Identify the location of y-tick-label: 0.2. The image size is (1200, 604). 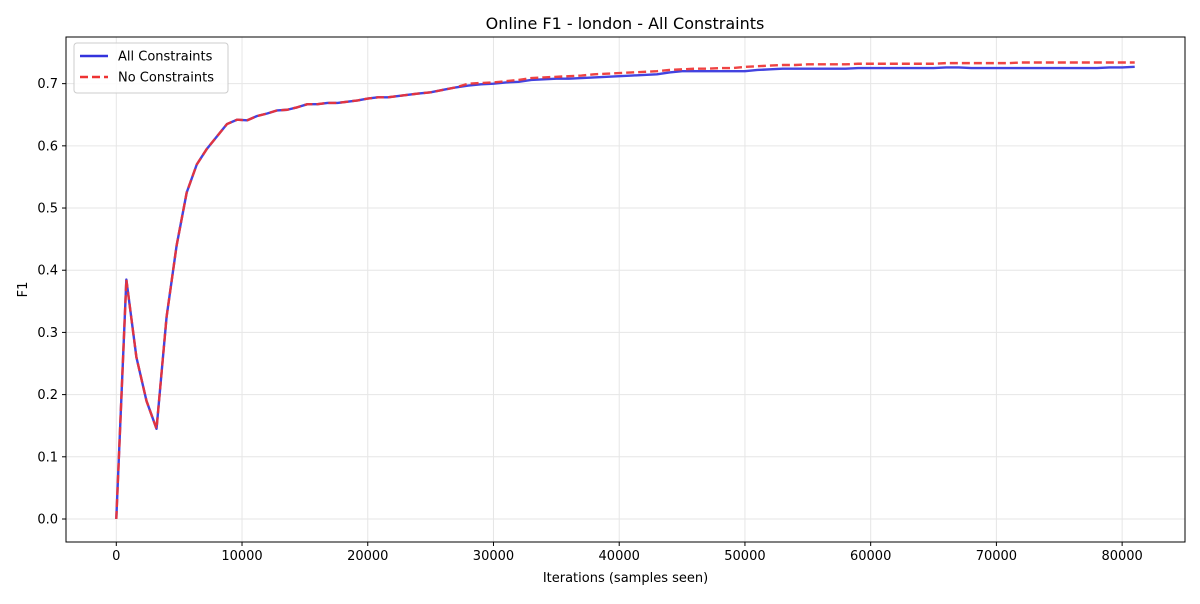
(47, 395).